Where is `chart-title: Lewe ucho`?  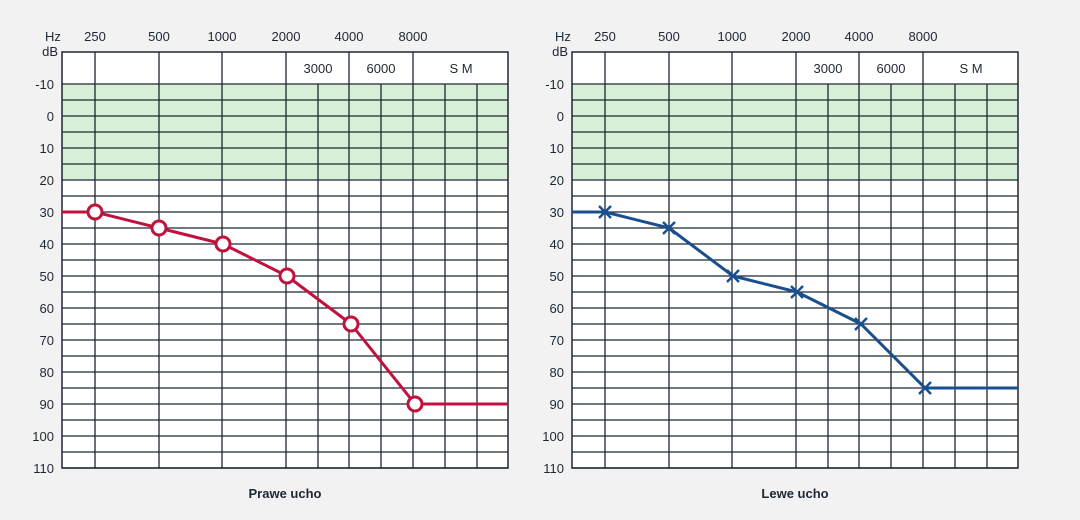
chart-title: Lewe ucho is located at coordinates (794, 493).